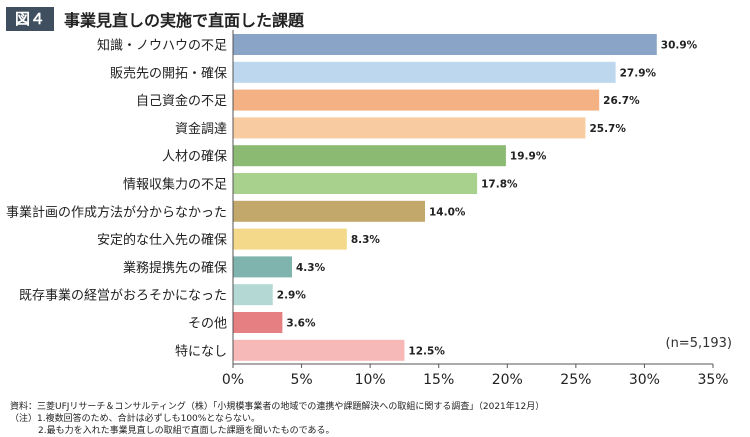 This screenshot has width=750, height=437. What do you see at coordinates (162, 240) in the screenshot?
I see `category-label: 安定的な仕入先の確保` at bounding box center [162, 240].